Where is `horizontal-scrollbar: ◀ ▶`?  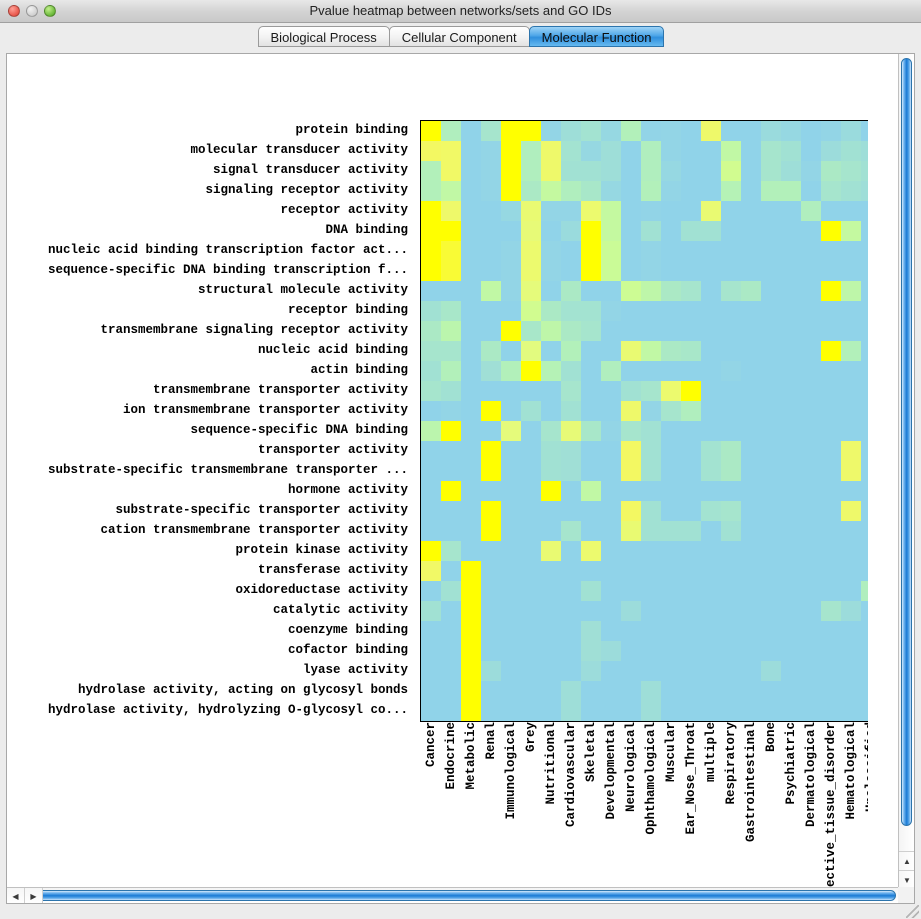
horizontal-scrollbar: ◀ ▶ is located at coordinates (452, 895).